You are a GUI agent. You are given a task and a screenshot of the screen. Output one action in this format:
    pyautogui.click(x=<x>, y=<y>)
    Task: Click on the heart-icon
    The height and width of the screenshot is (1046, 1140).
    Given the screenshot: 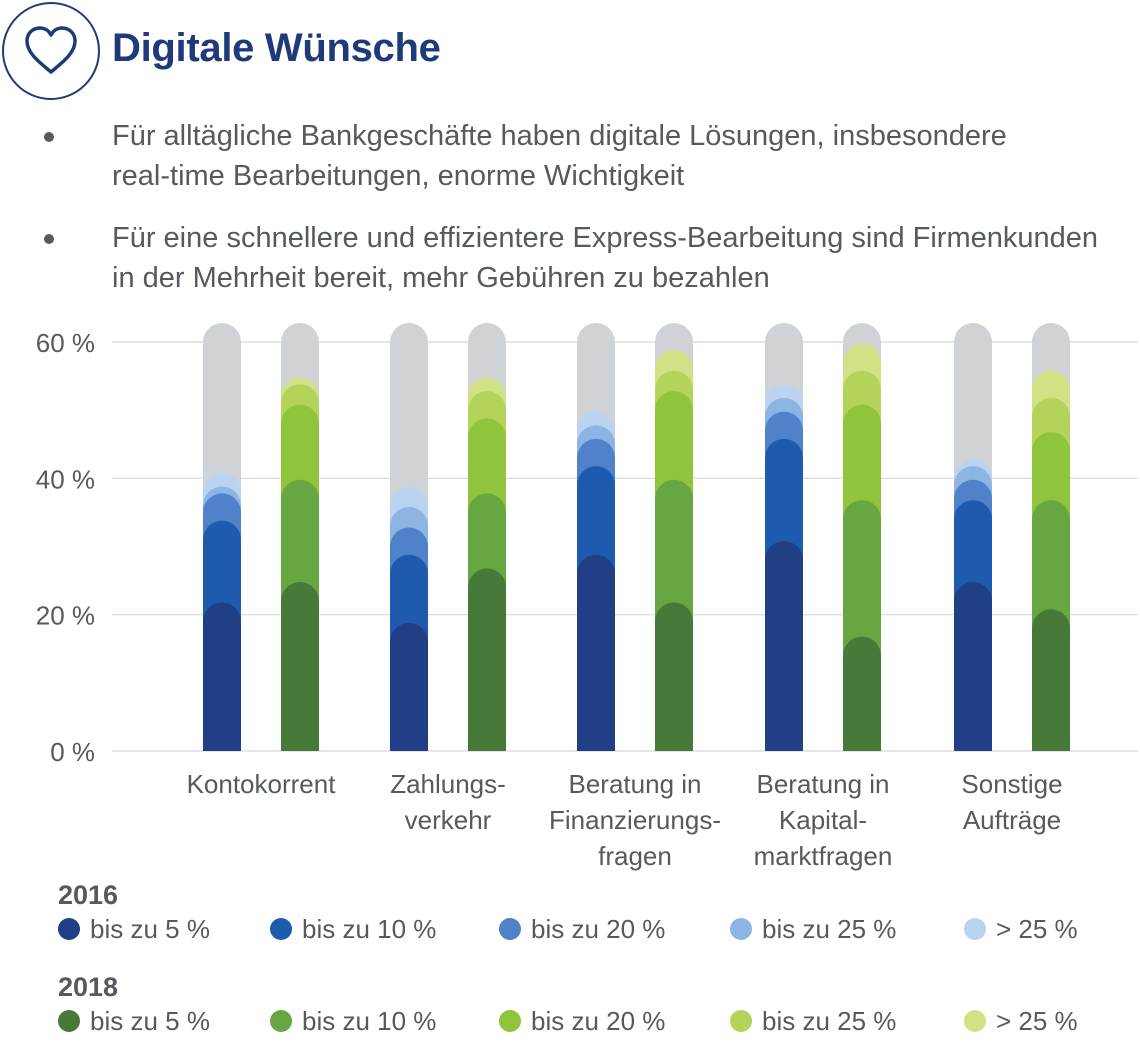 What is the action you would take?
    pyautogui.click(x=51, y=51)
    